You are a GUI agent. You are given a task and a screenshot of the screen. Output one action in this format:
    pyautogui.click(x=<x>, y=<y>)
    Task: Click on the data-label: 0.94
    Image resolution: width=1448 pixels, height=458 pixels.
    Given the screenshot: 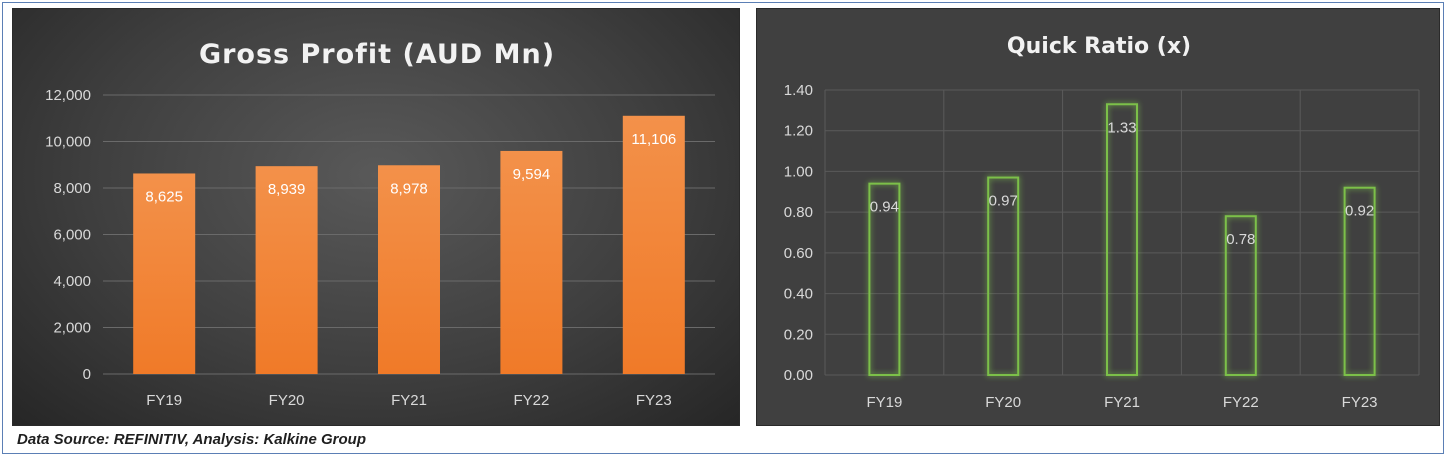 What is the action you would take?
    pyautogui.click(x=884, y=207)
    